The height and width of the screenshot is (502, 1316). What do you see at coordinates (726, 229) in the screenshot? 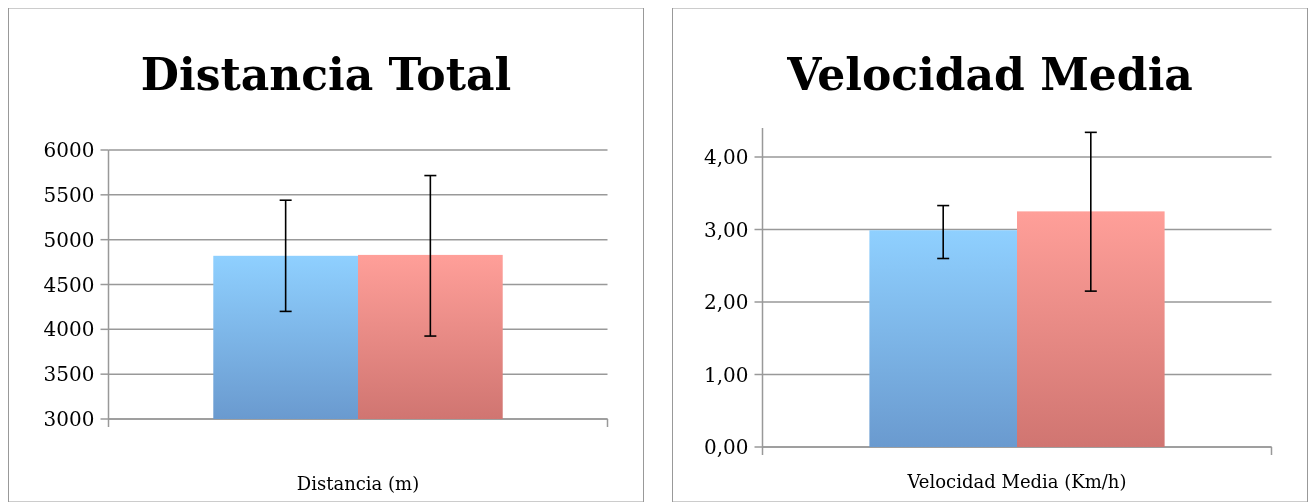
I see `y-tick-label: 3,00` at bounding box center [726, 229].